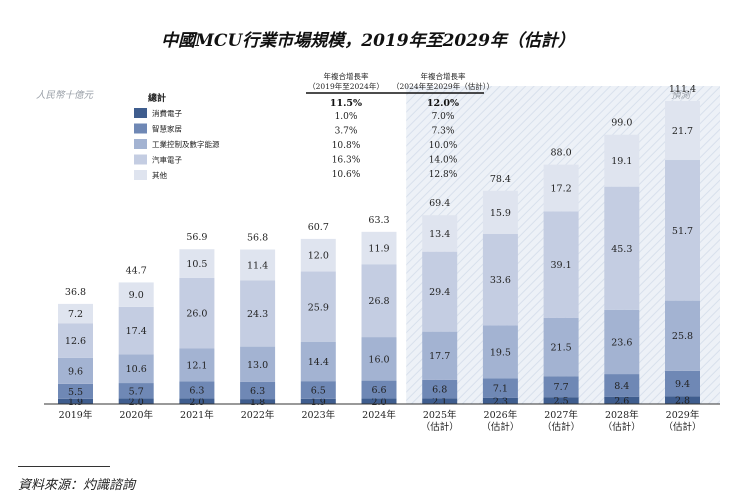 The image size is (736, 496). Describe the element at coordinates (346, 117) in the screenshot. I see `cagr-value: 1.0%` at that location.